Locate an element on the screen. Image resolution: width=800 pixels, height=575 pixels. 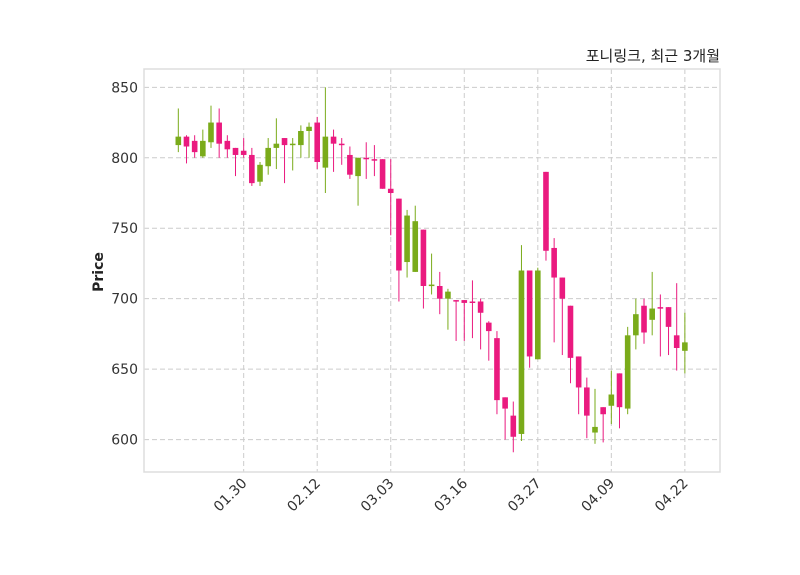
y-tick-label: 600 is located at coordinates (124, 441).